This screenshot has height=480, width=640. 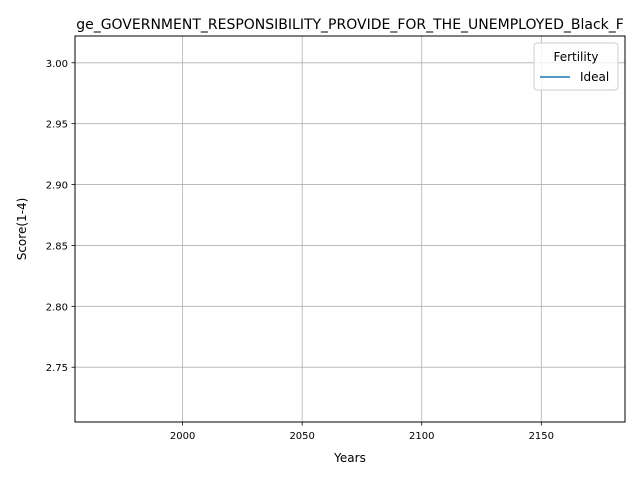 I want to click on legend: Fertility Ideal, so click(x=576, y=66).